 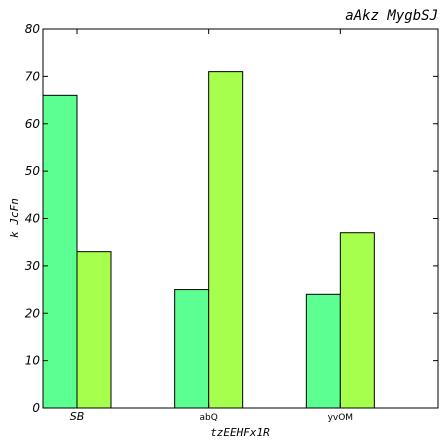 I want to click on y-tick-label-40: 40, so click(x=33, y=219).